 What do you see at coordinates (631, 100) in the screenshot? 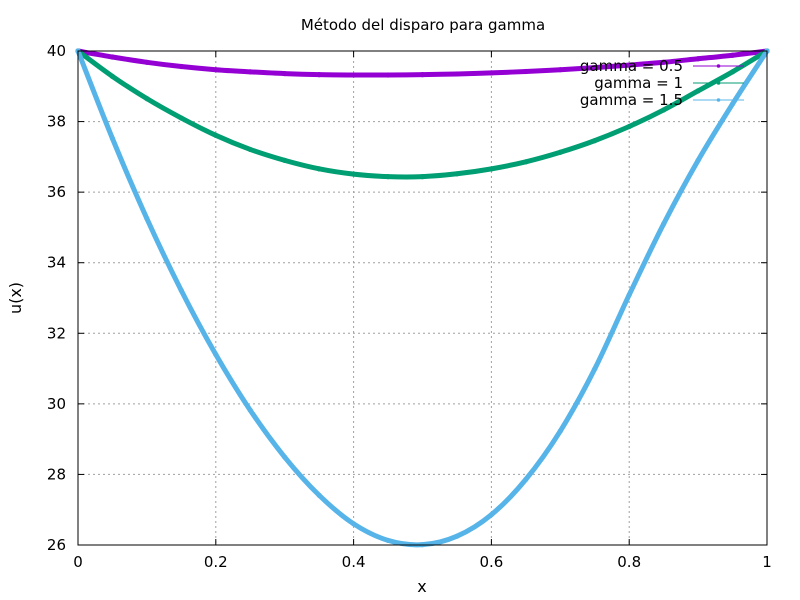
I see `legend-label: gamma = 1.5` at bounding box center [631, 100].